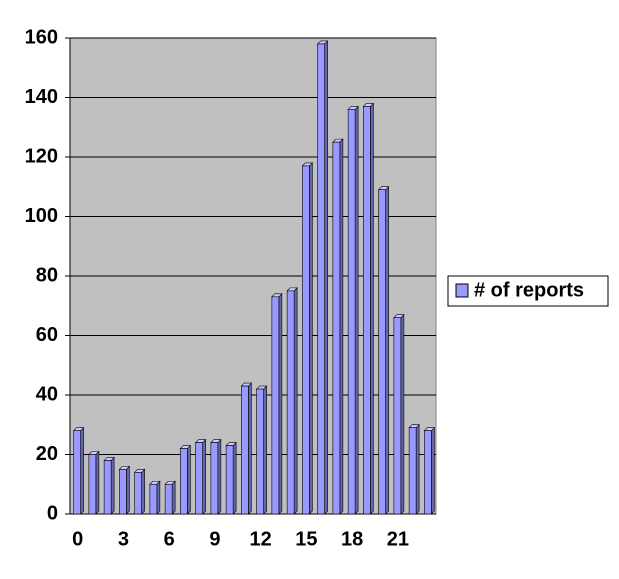 The width and height of the screenshot is (619, 579). I want to click on y-tick-label: 100, so click(41, 216).